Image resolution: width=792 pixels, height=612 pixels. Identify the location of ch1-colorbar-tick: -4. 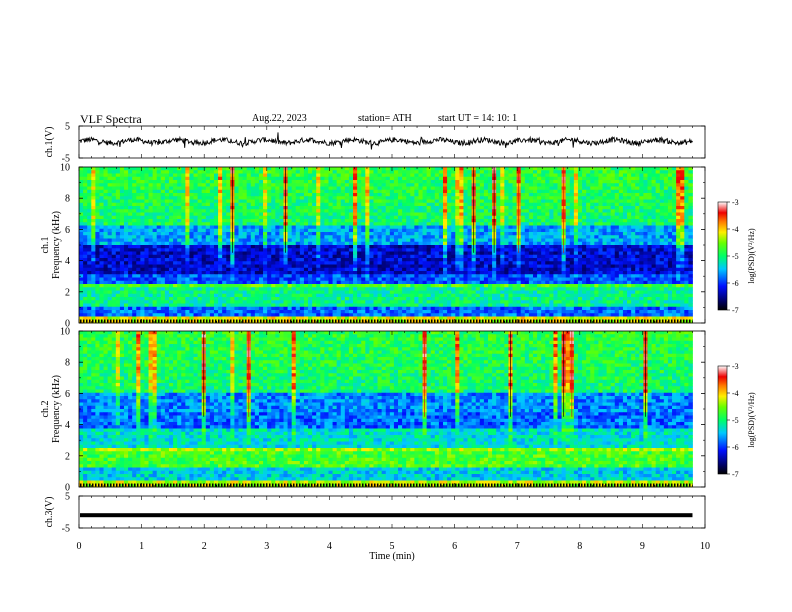
(735, 229).